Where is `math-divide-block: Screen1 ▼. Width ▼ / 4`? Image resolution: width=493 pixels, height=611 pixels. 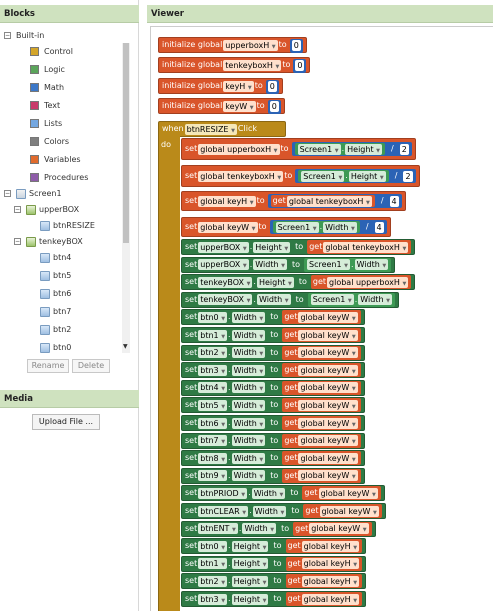 math-divide-block: Screen1 ▼. Width ▼ / 4 is located at coordinates (328, 227).